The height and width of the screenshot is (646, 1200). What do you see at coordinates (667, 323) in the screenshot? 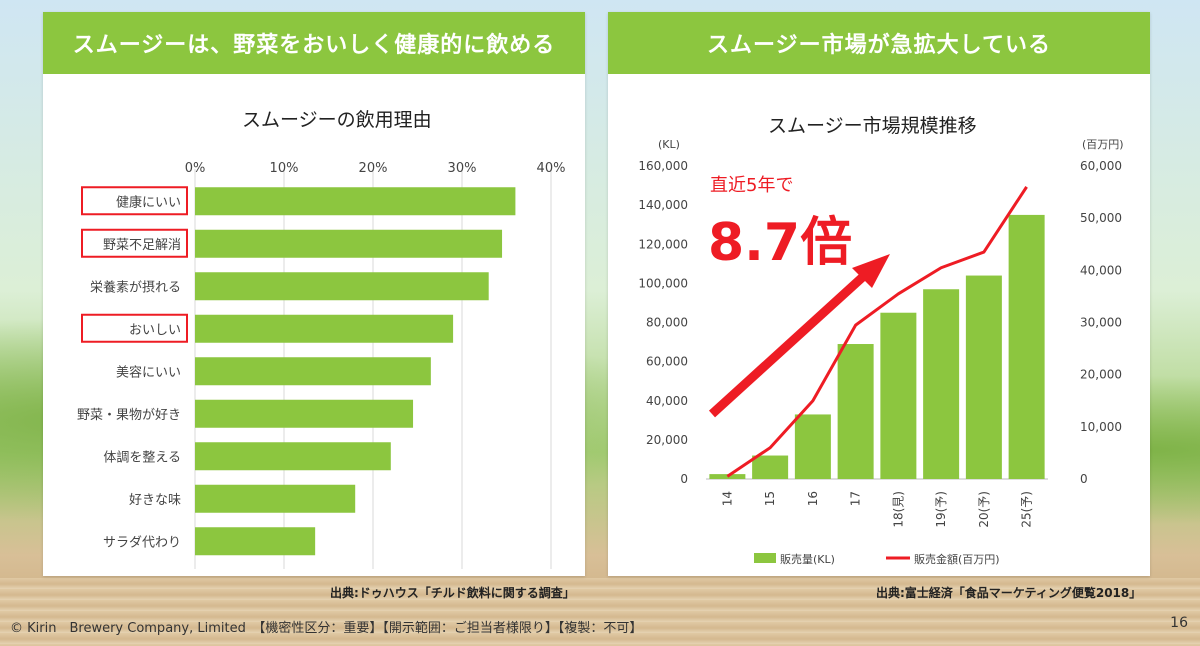
I see `y-left-tick-label: 80,000` at bounding box center [667, 323].